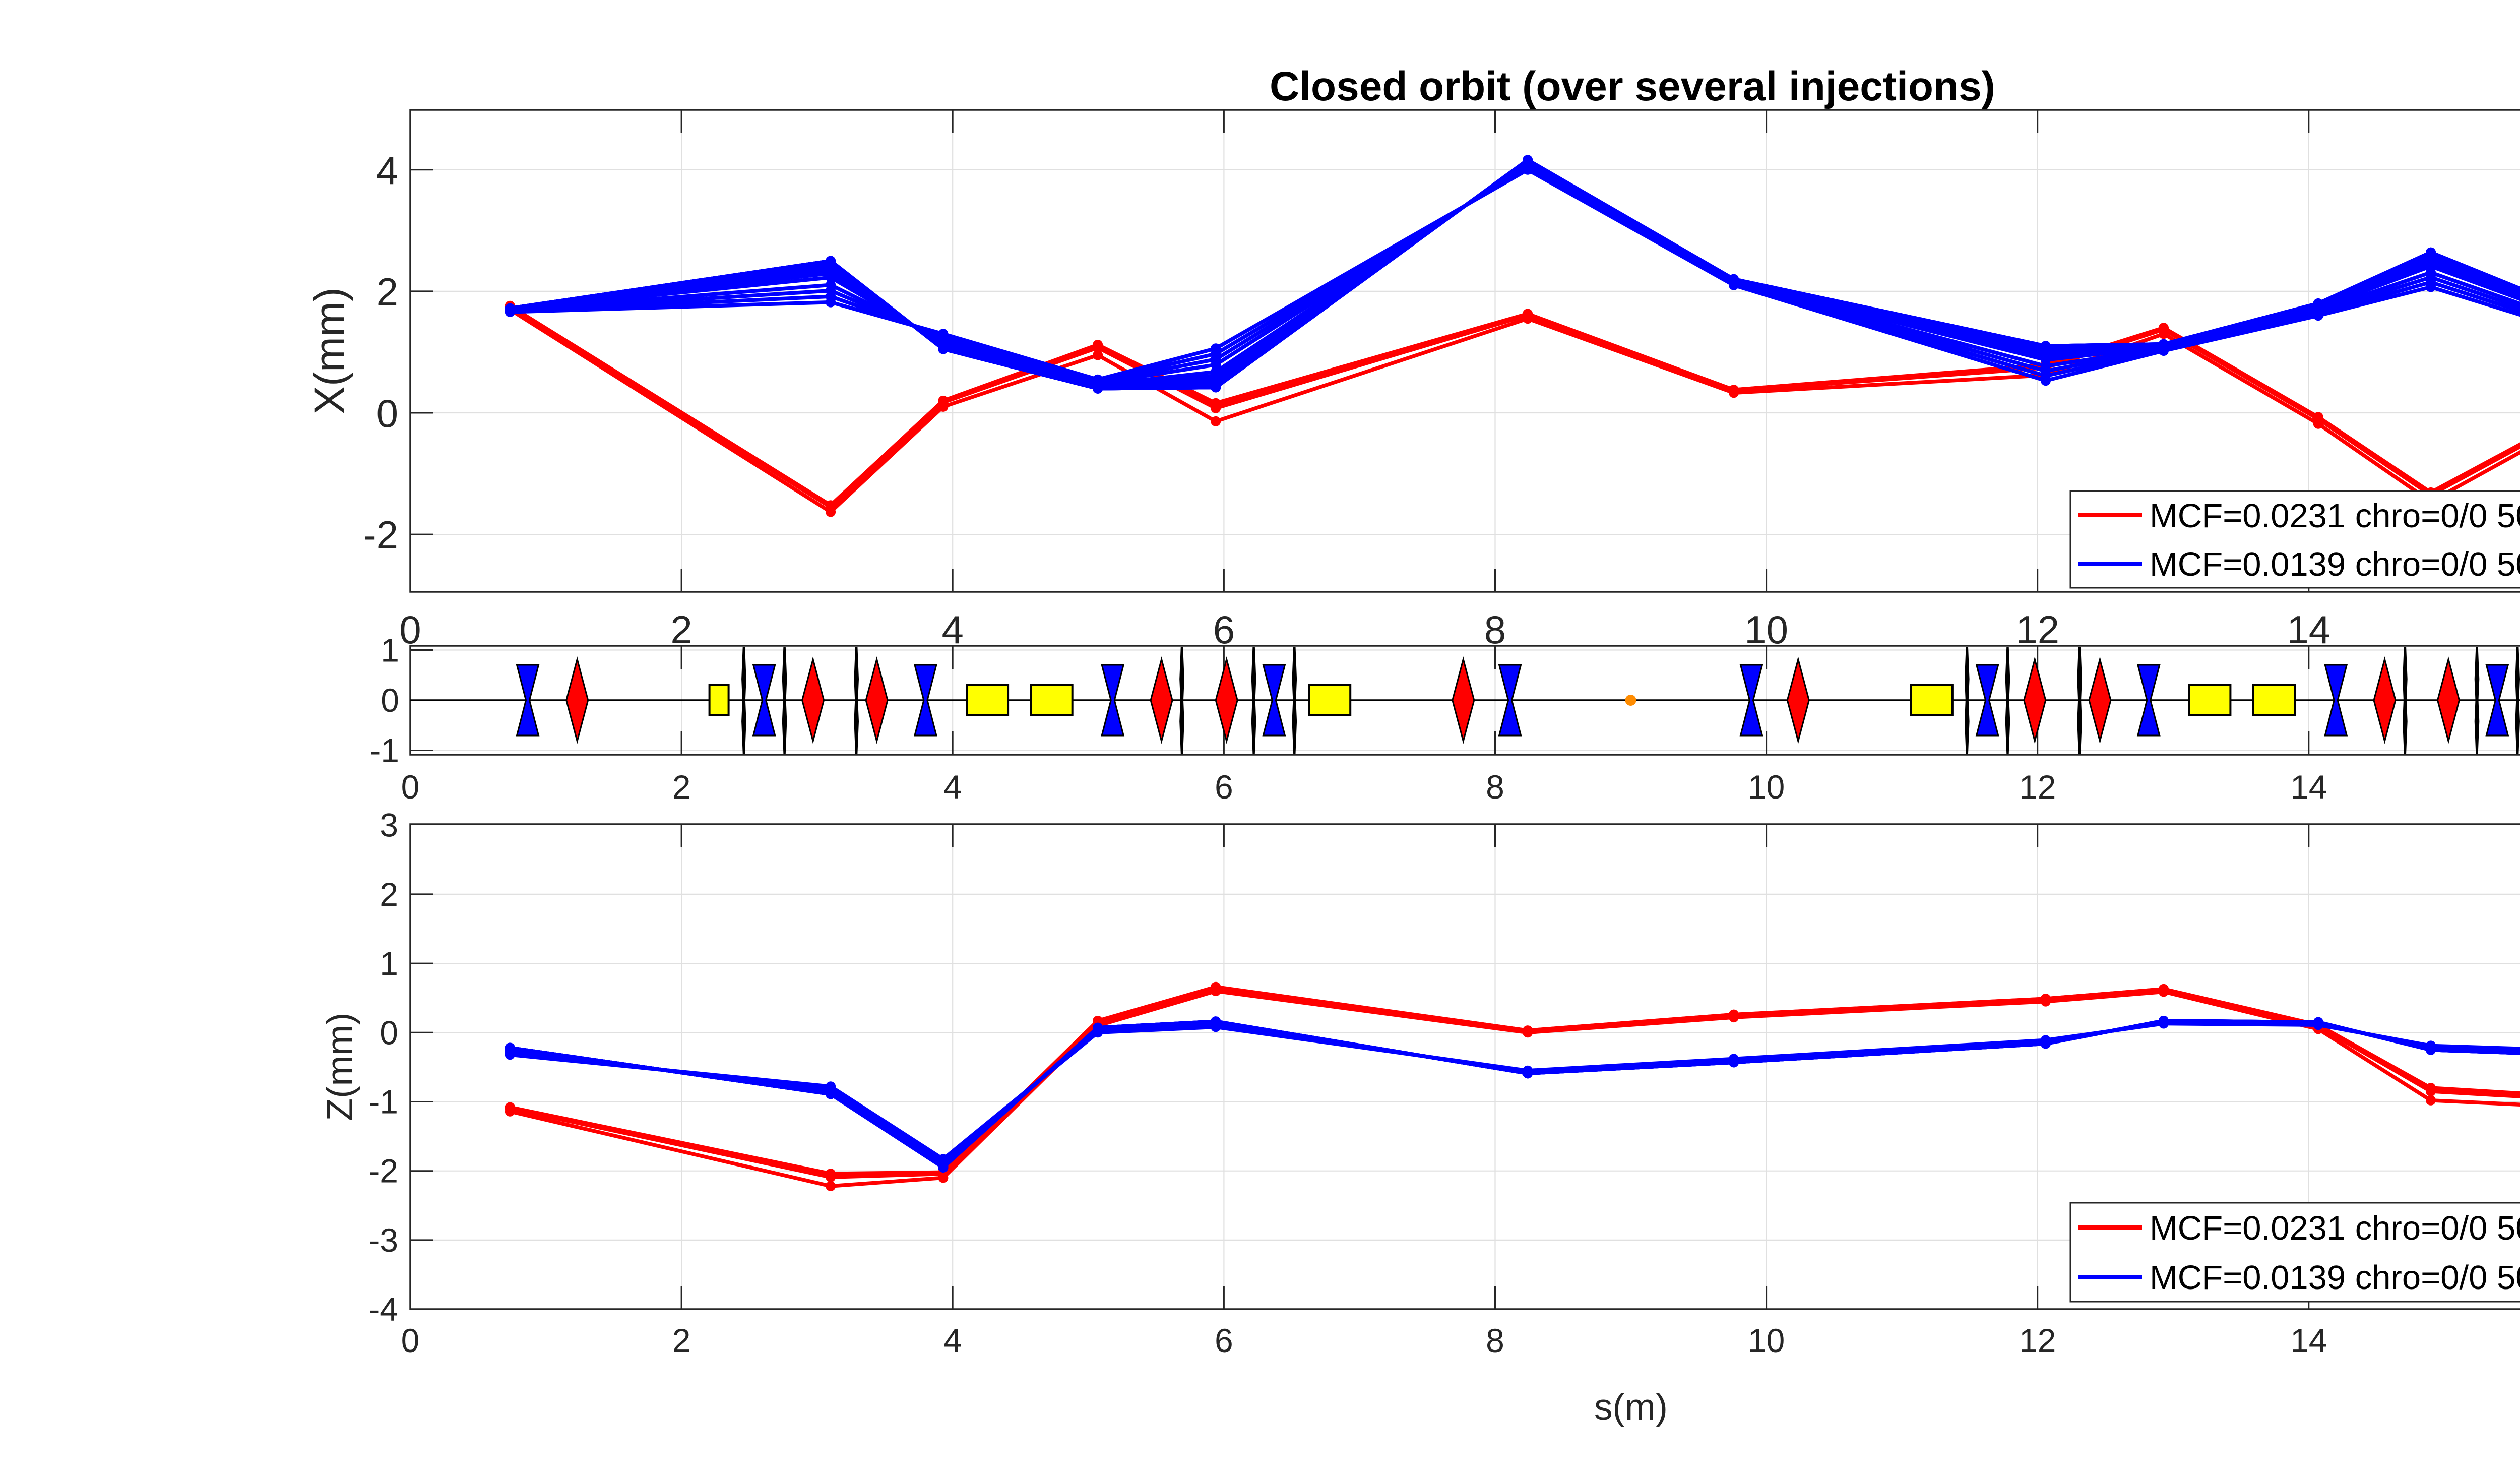 The height and width of the screenshot is (1473, 2520). I want to click on svg-text: Z(mm), so click(340, 1067).